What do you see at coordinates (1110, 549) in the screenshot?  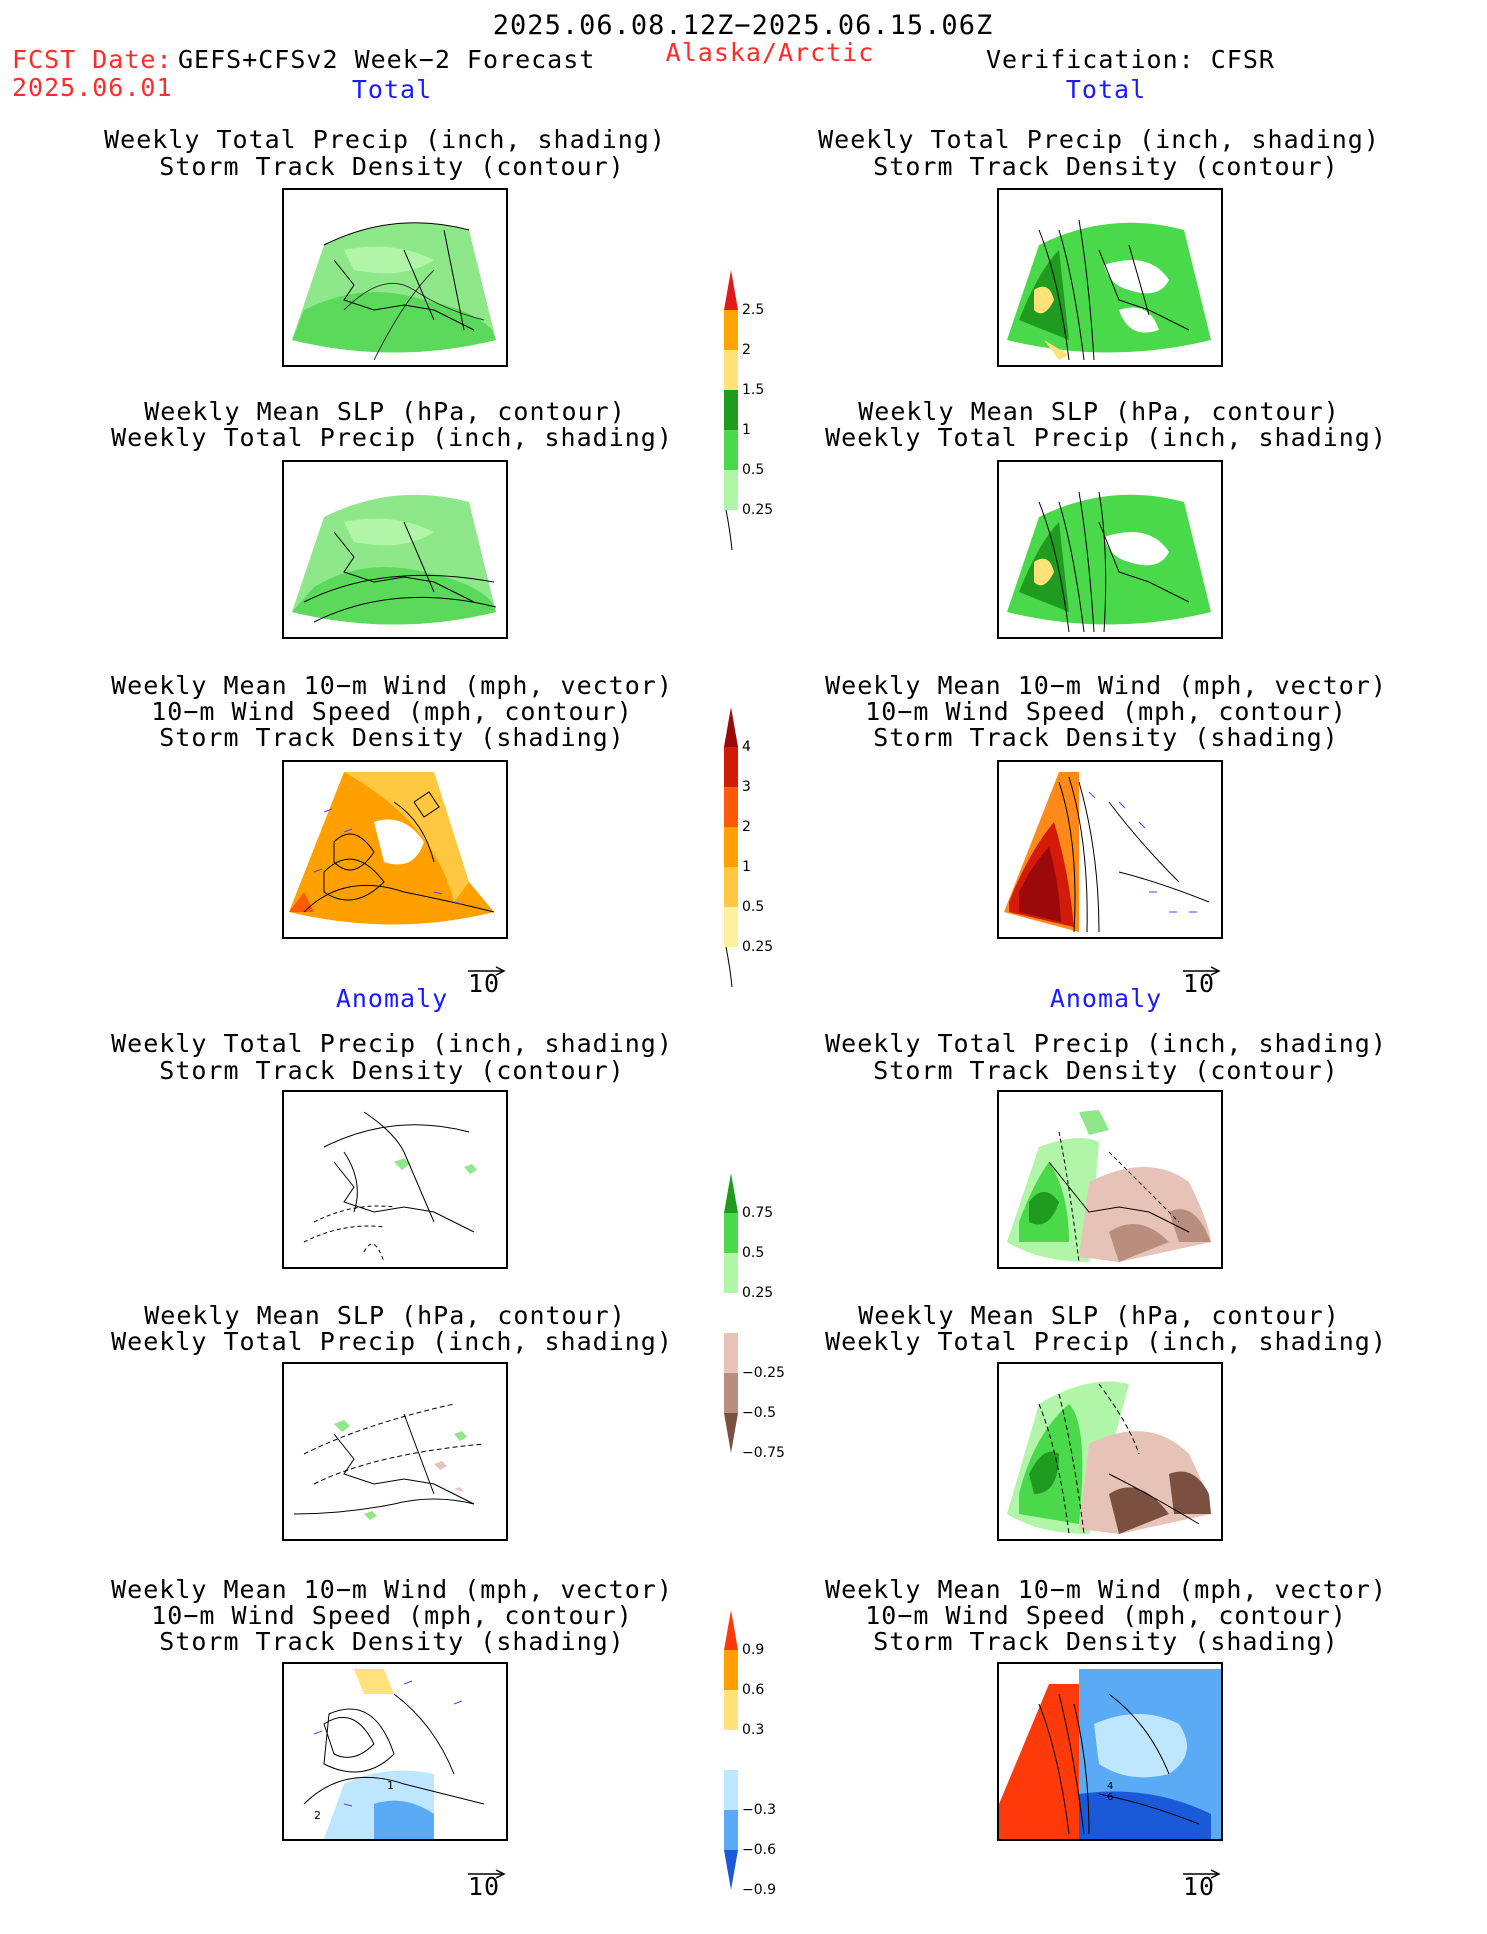 I see `map-slp-precip-verification` at bounding box center [1110, 549].